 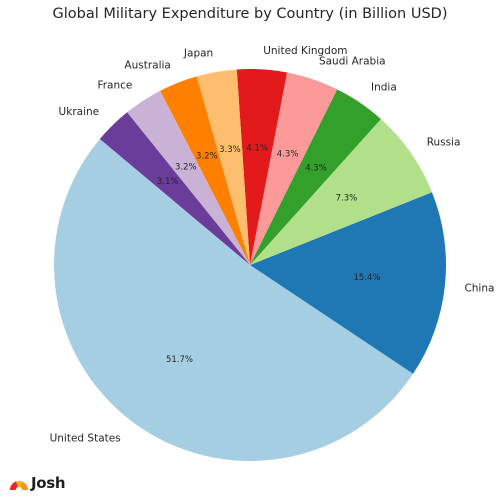 I want to click on pie-slice-russia, so click(x=341, y=192).